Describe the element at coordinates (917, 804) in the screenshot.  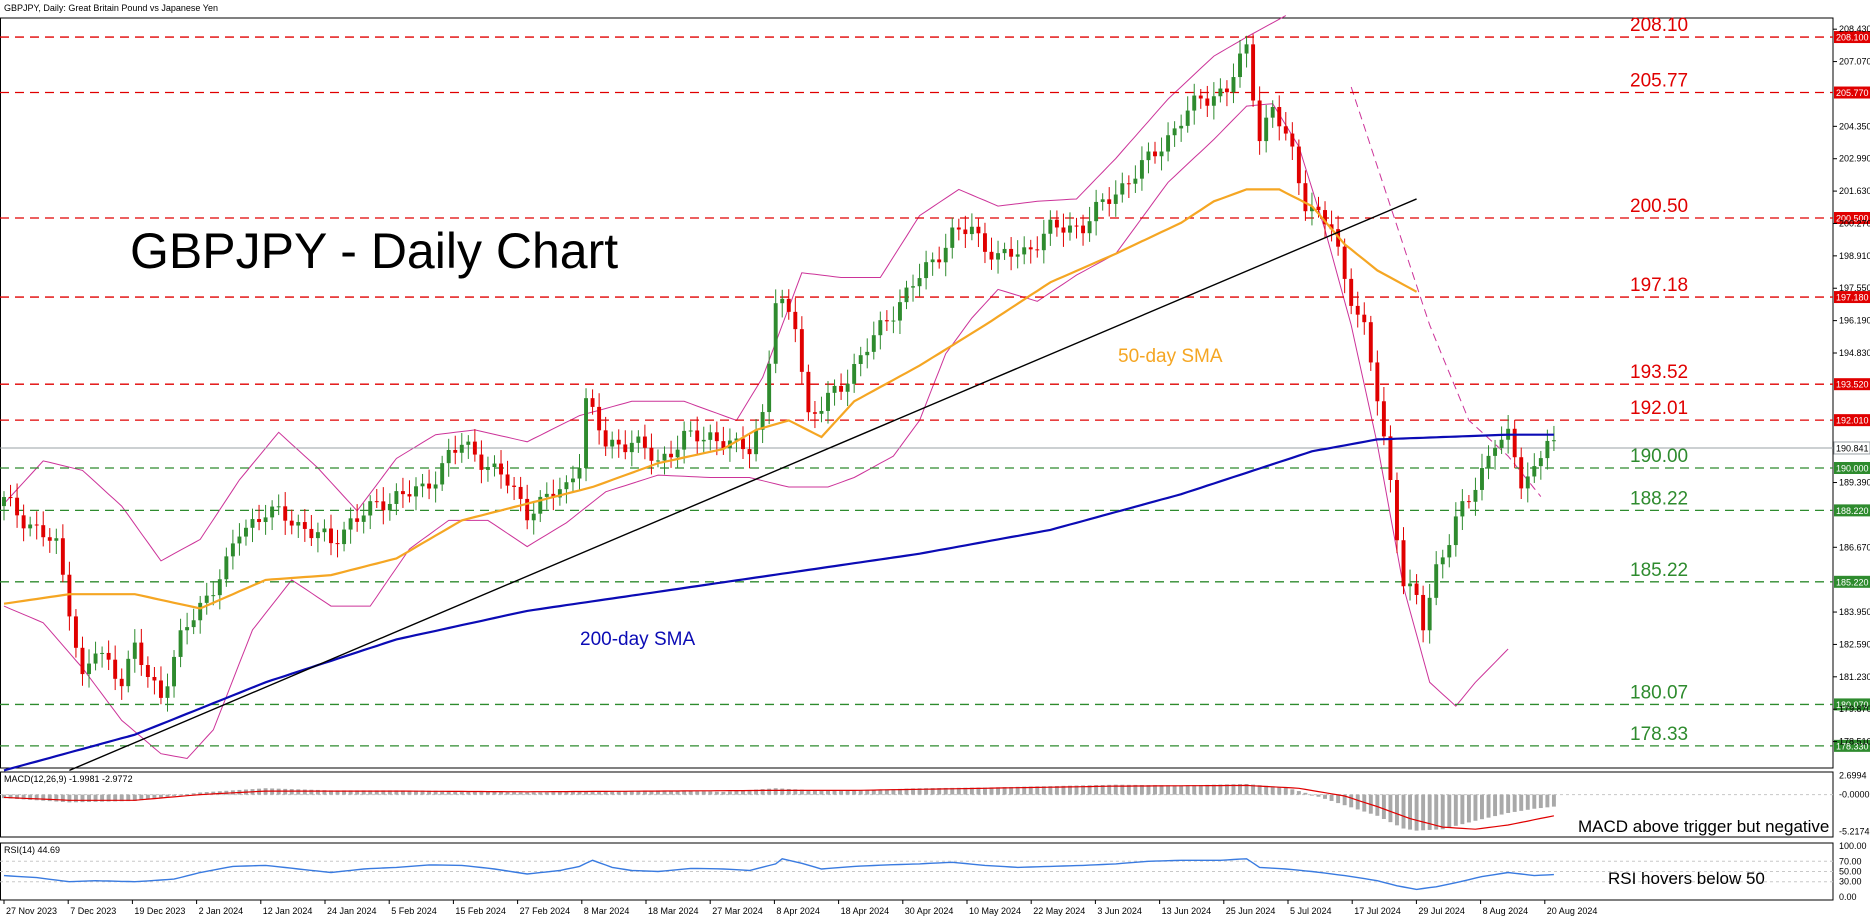
I see `macd-pane-frame` at that location.